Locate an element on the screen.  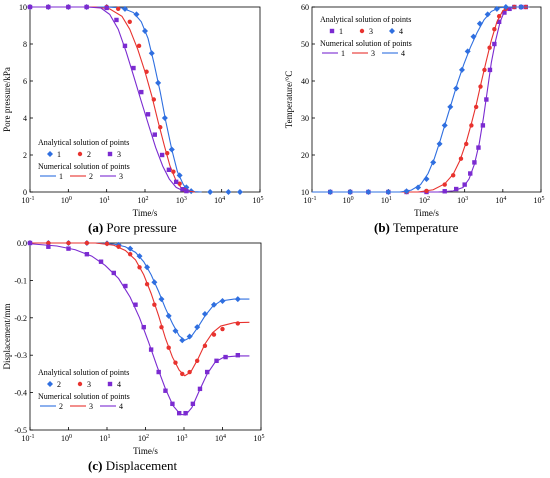
x-tick-label: 10⁰ is located at coordinates (348, 200).